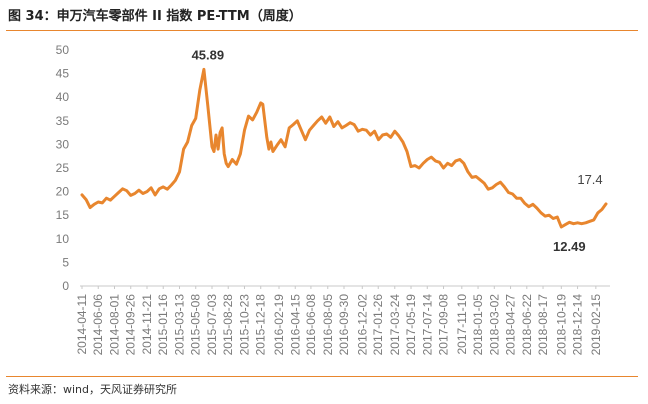 The image size is (648, 404). What do you see at coordinates (208, 54) in the screenshot?
I see `data-label-1: 45.89` at bounding box center [208, 54].